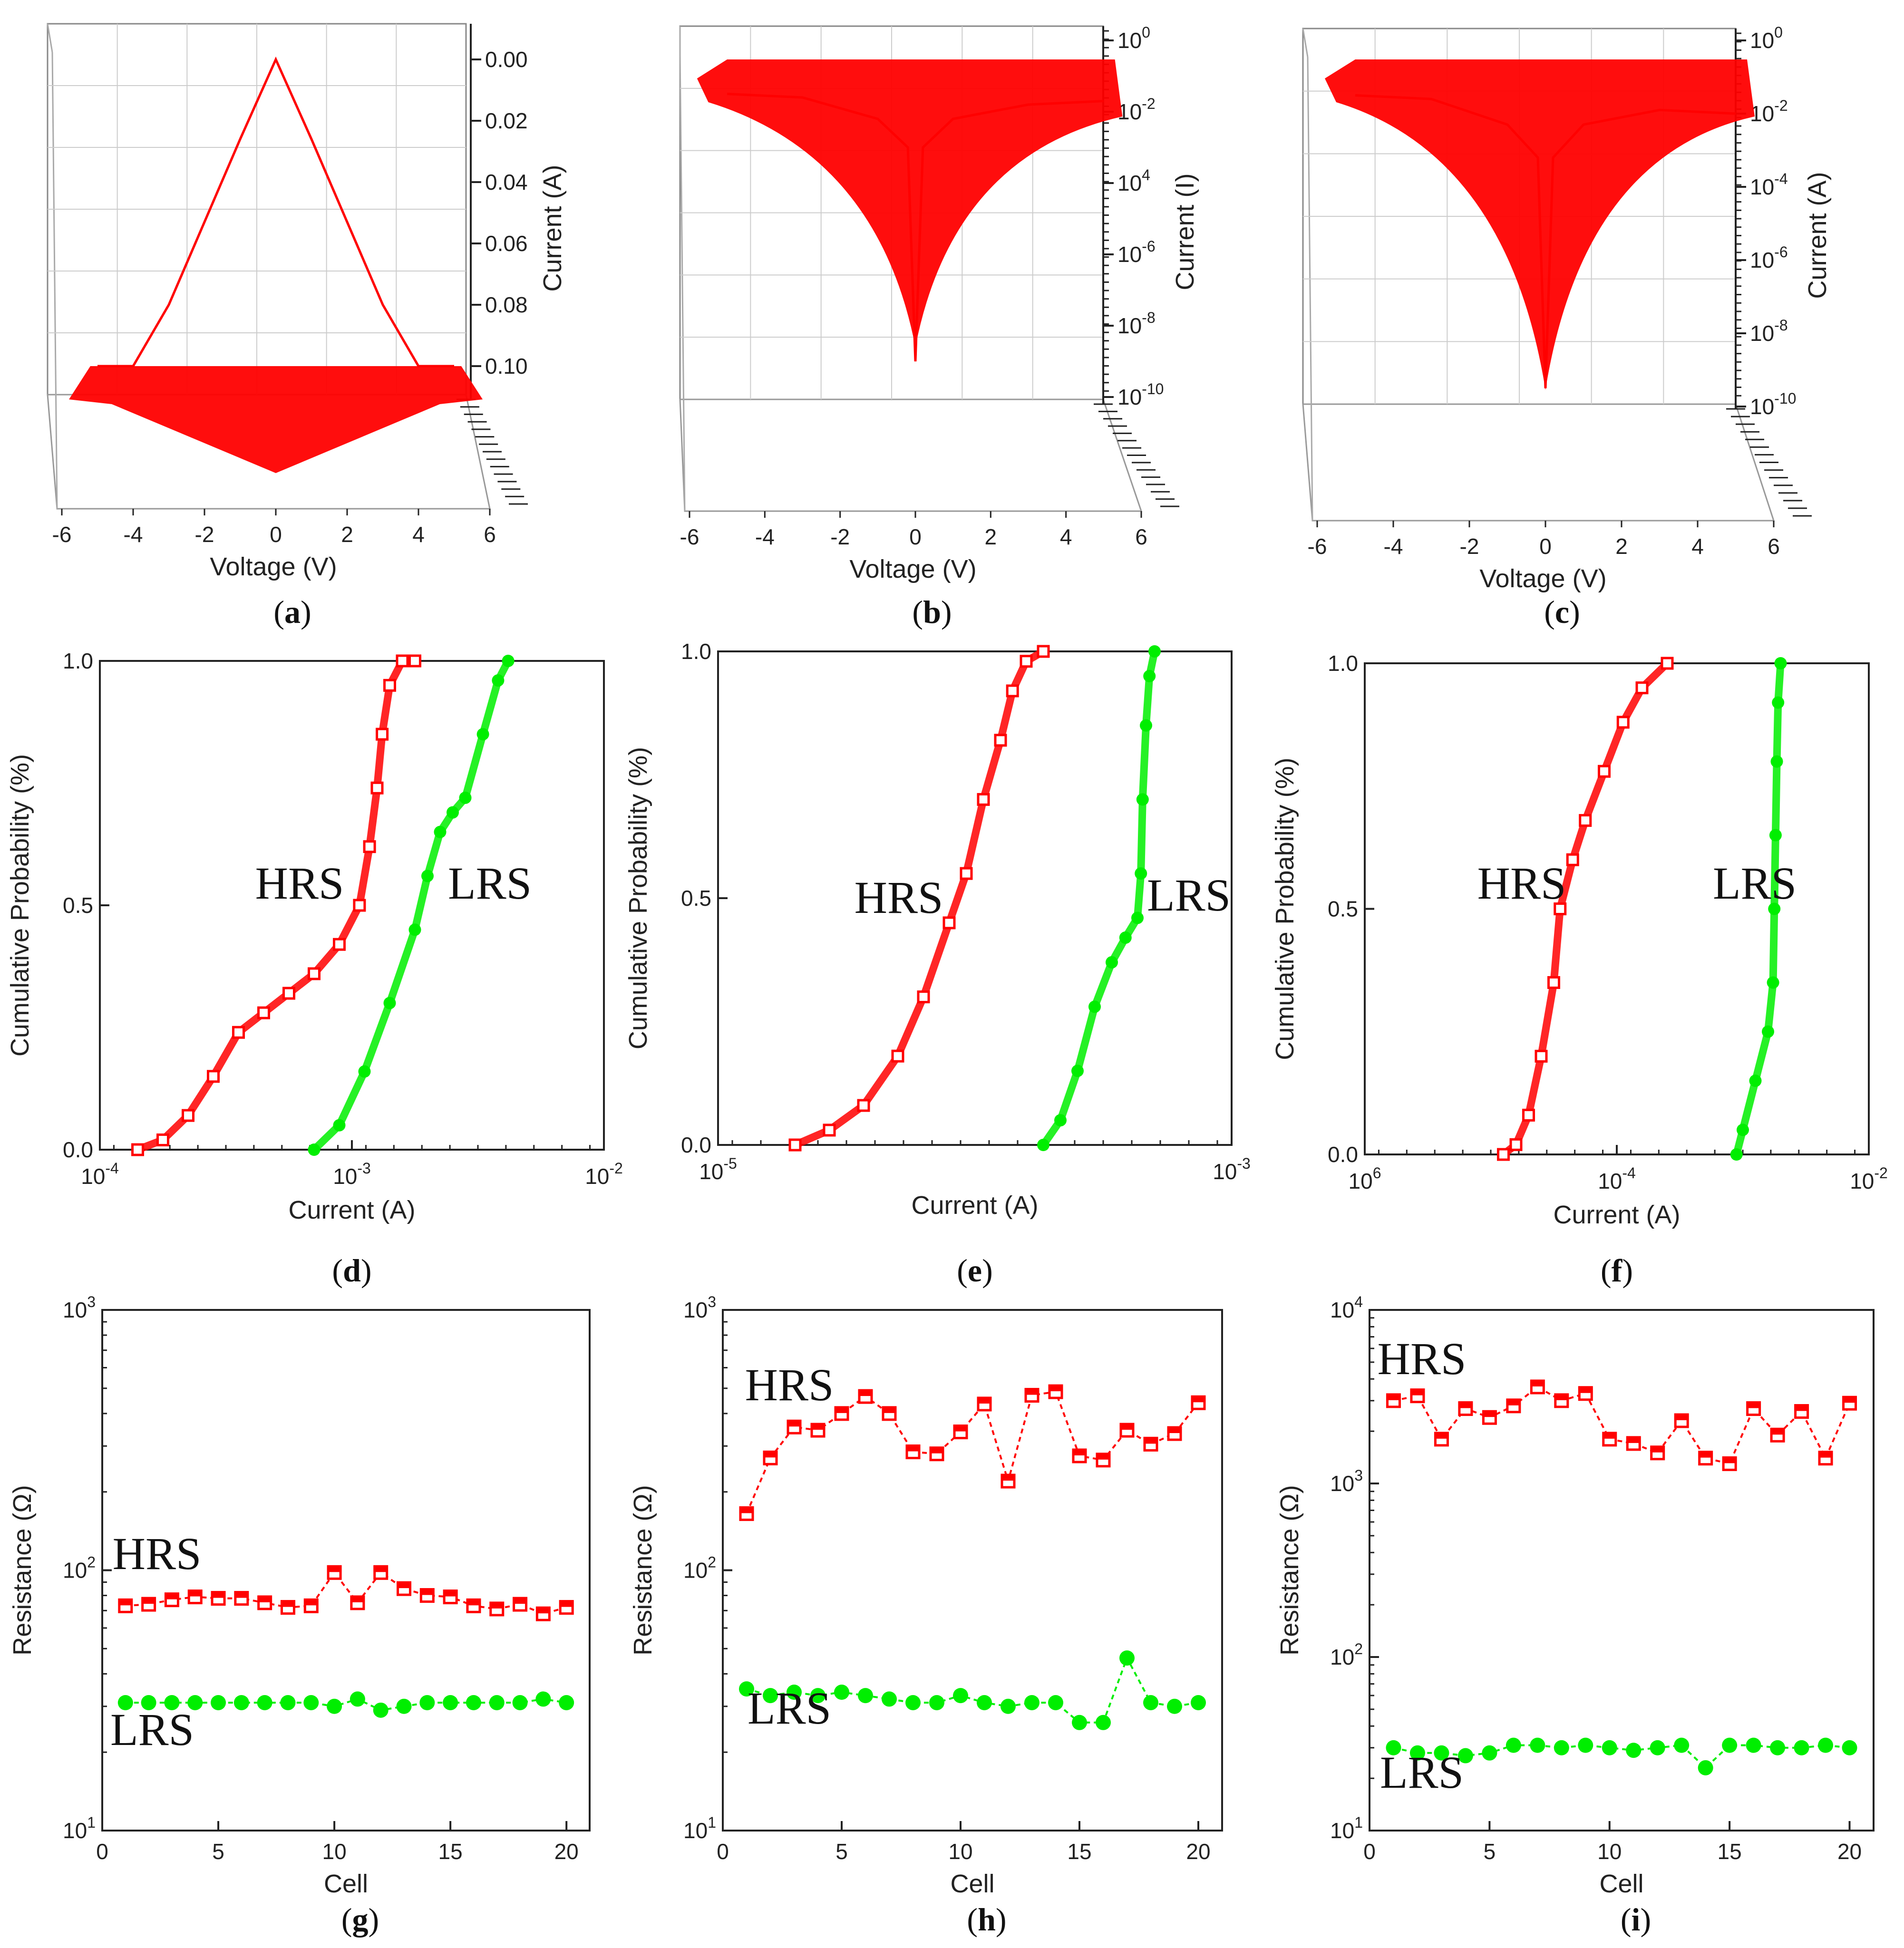  I want to click on caption-a-part: a, so click(292, 612).